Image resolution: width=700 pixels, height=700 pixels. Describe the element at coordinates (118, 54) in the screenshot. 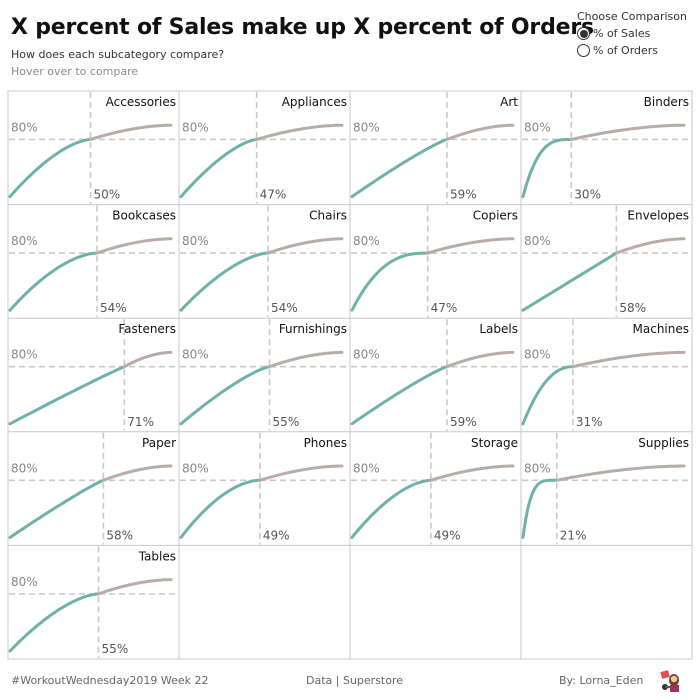

I see `dashboard-subtitle: How does each subcategory compare?` at that location.